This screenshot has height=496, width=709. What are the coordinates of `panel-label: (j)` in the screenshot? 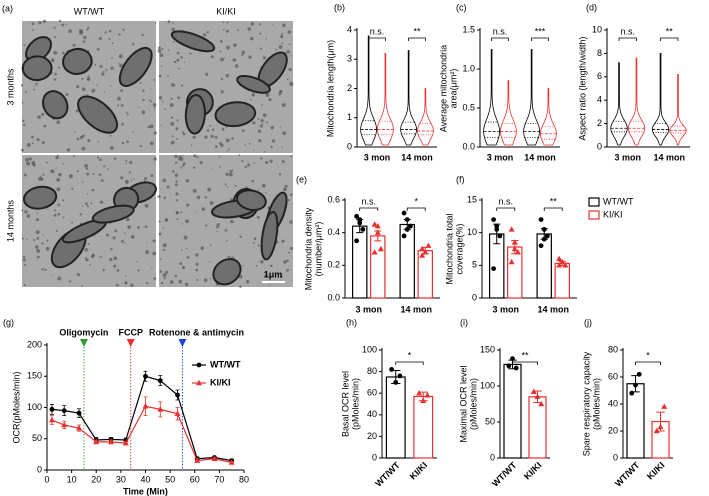 It's located at (588, 322).